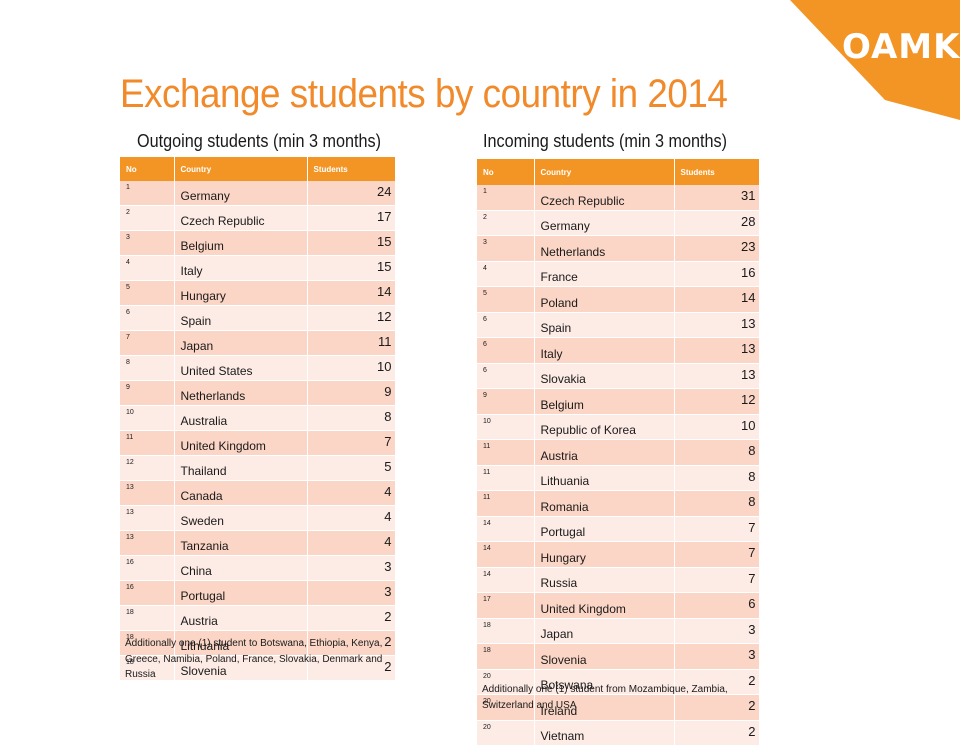 The image size is (960, 746). Describe the element at coordinates (618, 223) in the screenshot. I see `table-row: 2 Germany 28` at that location.